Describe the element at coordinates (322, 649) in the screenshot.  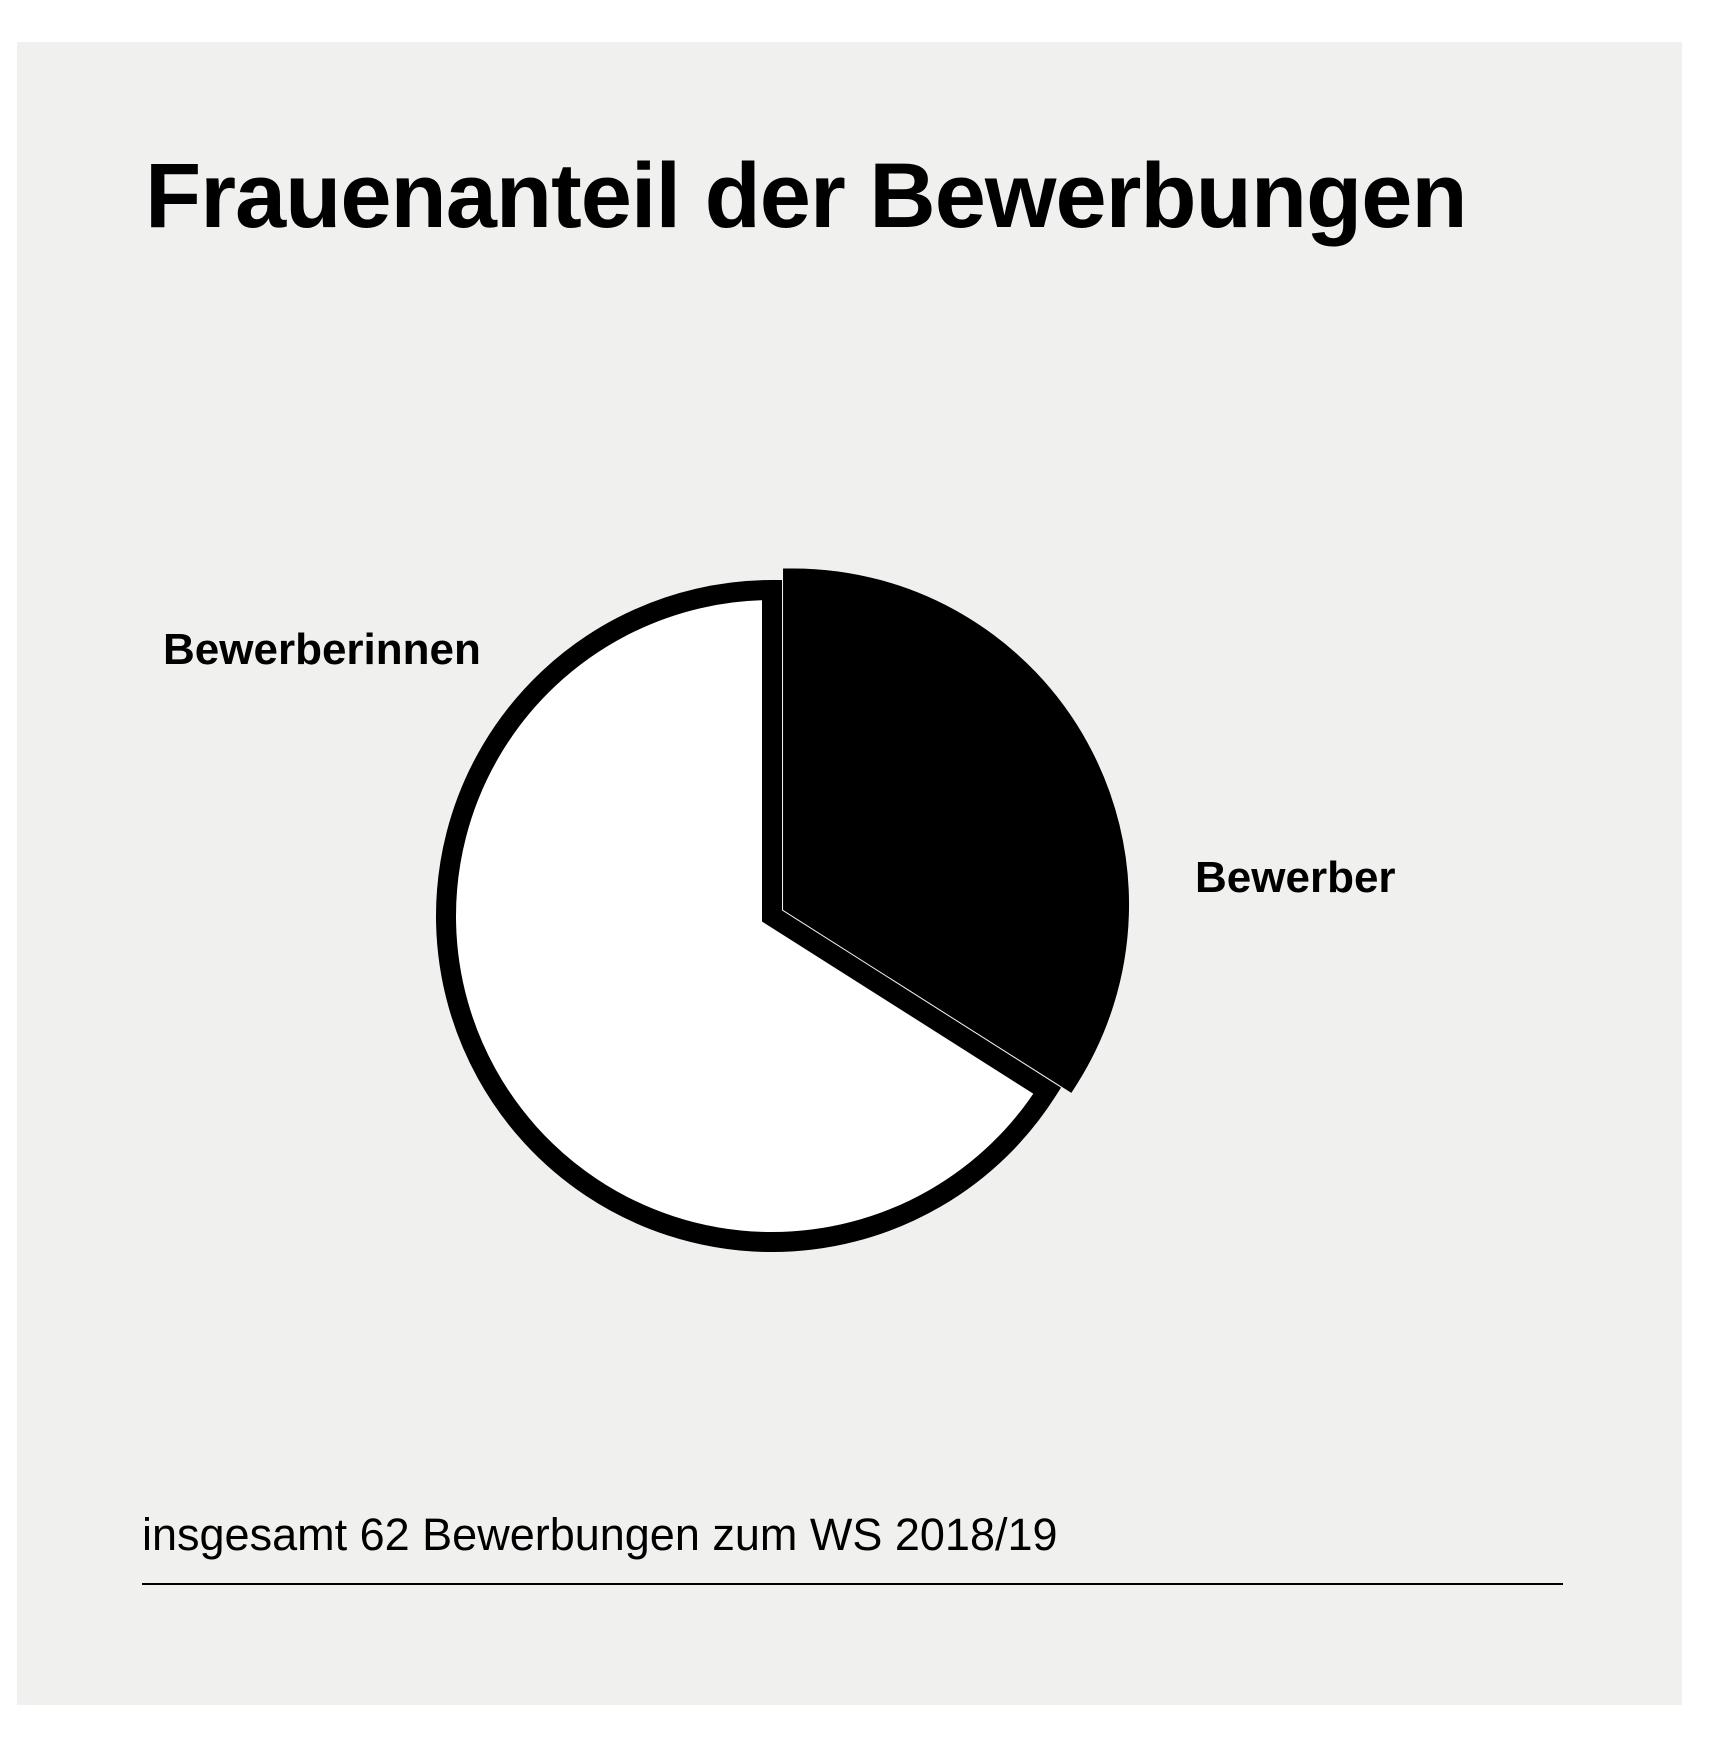
I see `slice-label-bewerberinnen: Bewerberinnen` at that location.